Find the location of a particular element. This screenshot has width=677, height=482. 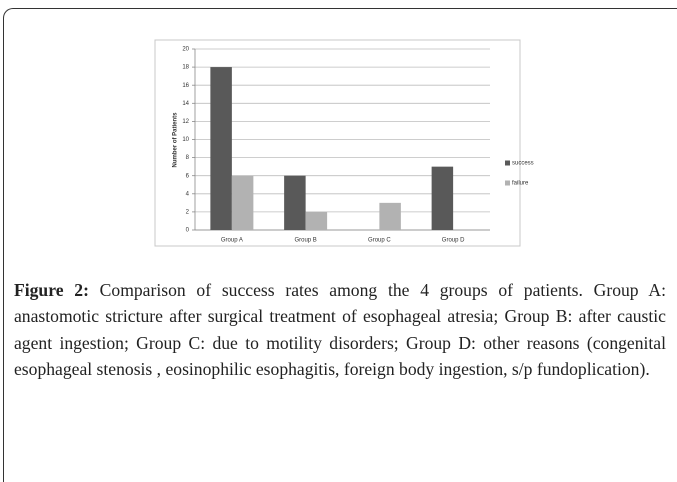

y-tick-label: 12 is located at coordinates (185, 122).